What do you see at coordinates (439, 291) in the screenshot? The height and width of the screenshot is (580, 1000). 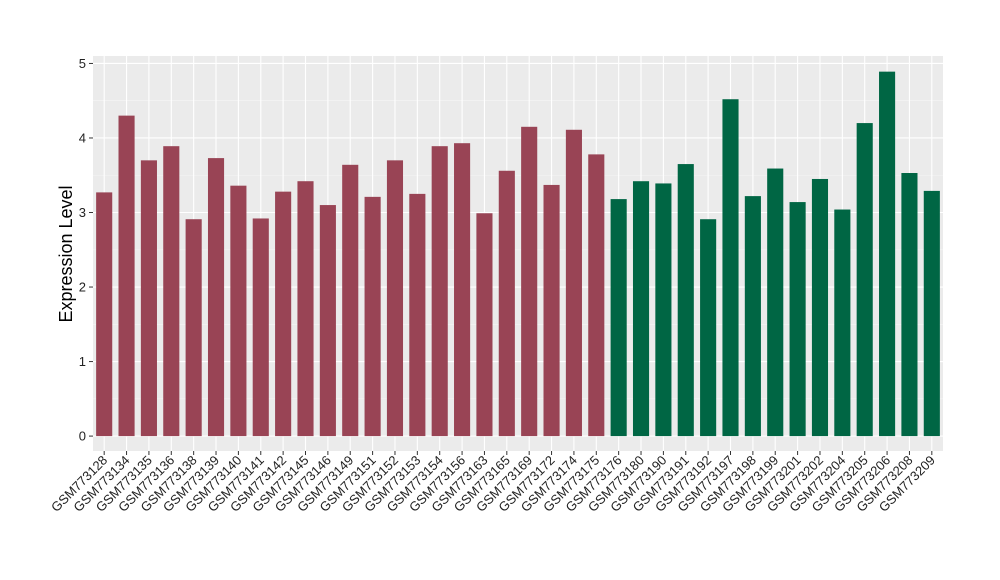 I see `bar-GSM773154` at bounding box center [439, 291].